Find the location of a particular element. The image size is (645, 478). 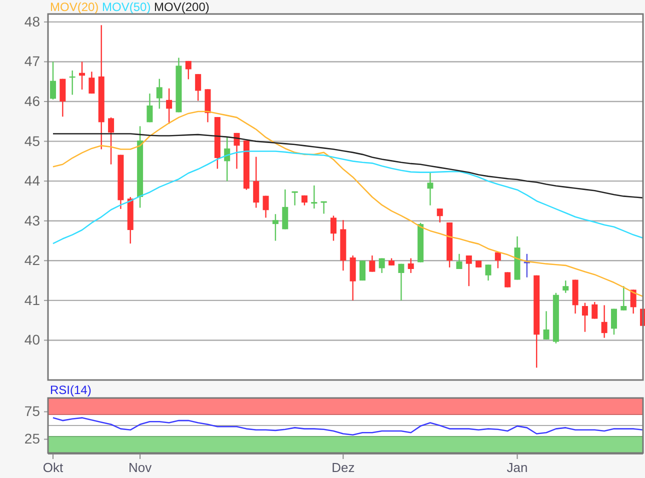

y-tick-label: 40 is located at coordinates (32, 340).